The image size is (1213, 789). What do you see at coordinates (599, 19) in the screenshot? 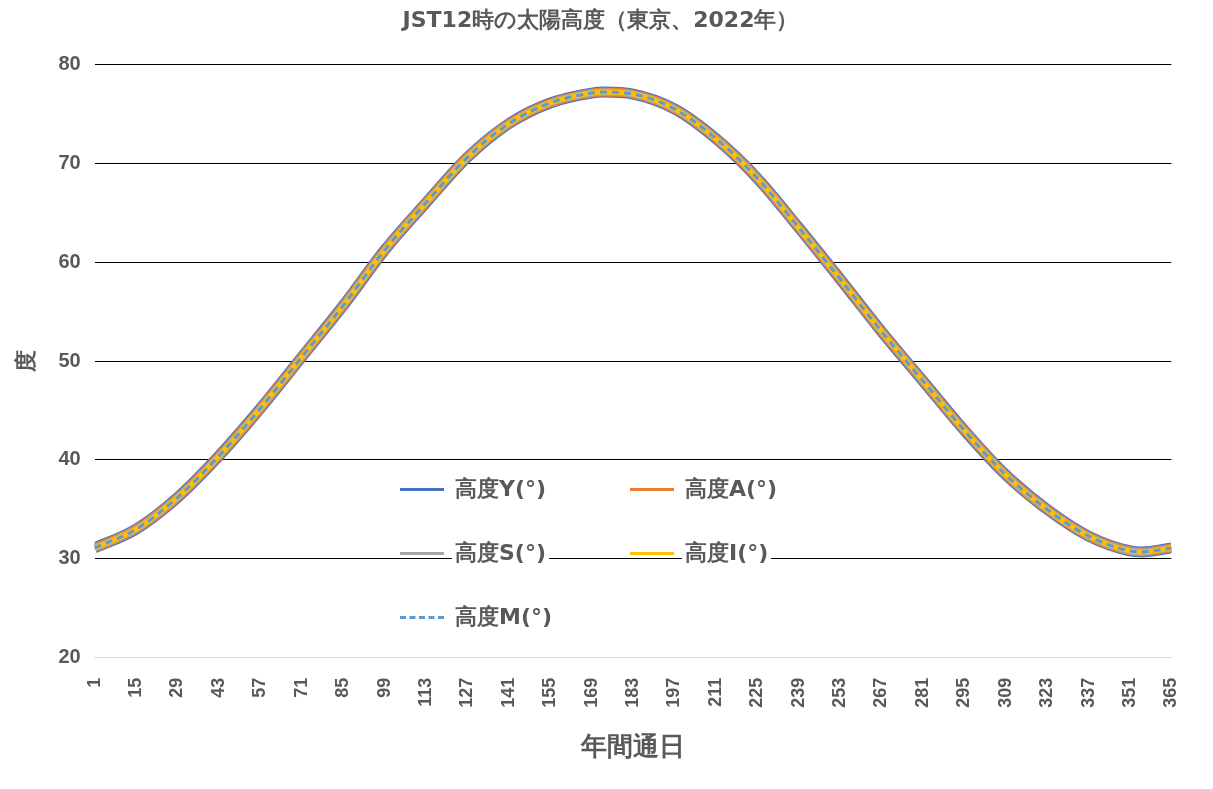
I see `chart-title: JST12時の太陽高度（東京、2022年）` at bounding box center [599, 19].